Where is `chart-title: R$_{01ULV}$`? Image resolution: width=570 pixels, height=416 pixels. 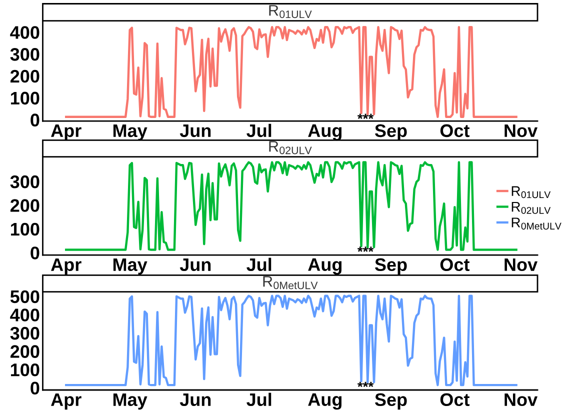
chart-title: R$_{01ULV}$ is located at coordinates (290, 11).